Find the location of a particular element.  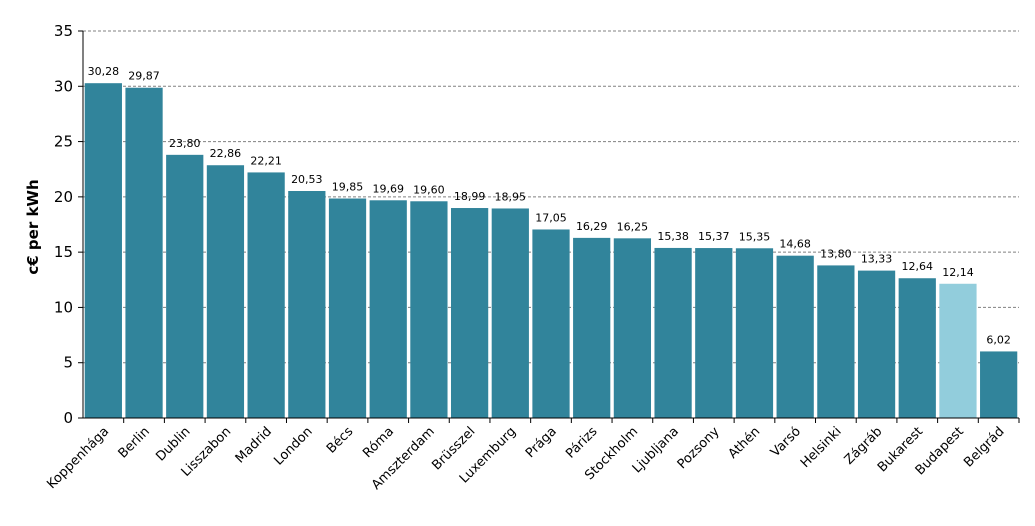

data-label: 18,95 is located at coordinates (511, 196).